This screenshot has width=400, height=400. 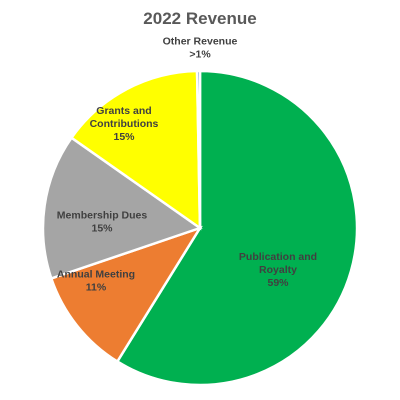 I want to click on data-label-other-revenue: Other Revenue>1%, so click(x=200, y=47).